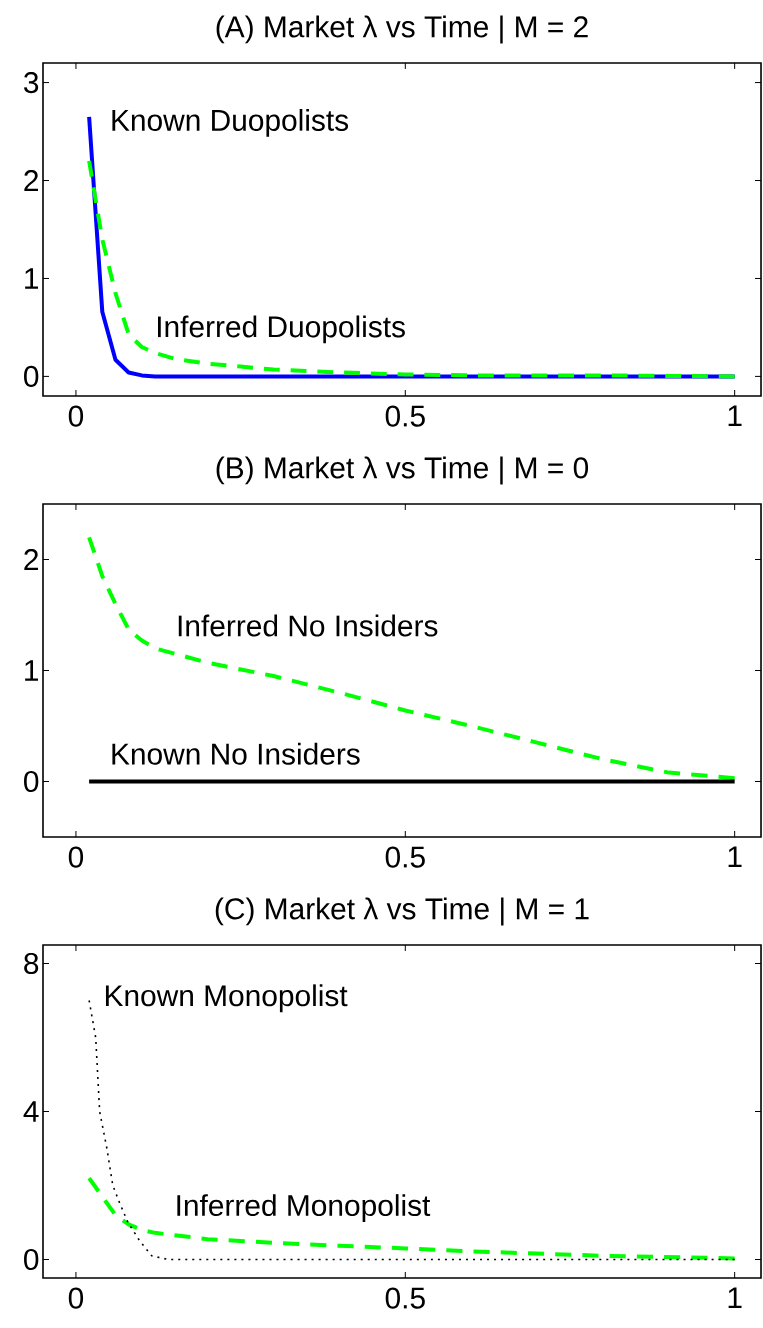  What do you see at coordinates (31, 82) in the screenshot?
I see `y-tick-label: 3` at bounding box center [31, 82].